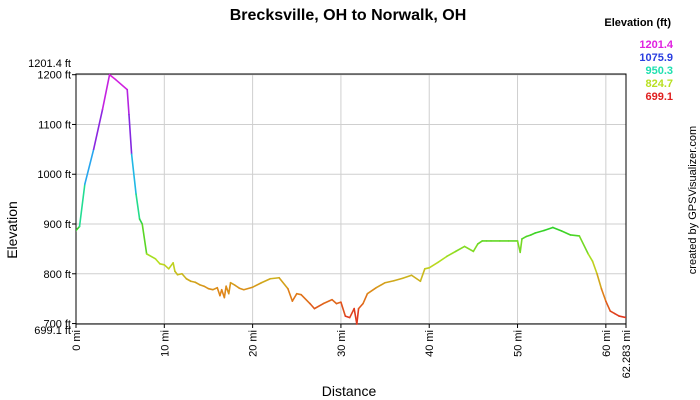 This screenshot has width=700, height=400. What do you see at coordinates (659, 71) in the screenshot?
I see `legend-entry: 950.3` at bounding box center [659, 71].